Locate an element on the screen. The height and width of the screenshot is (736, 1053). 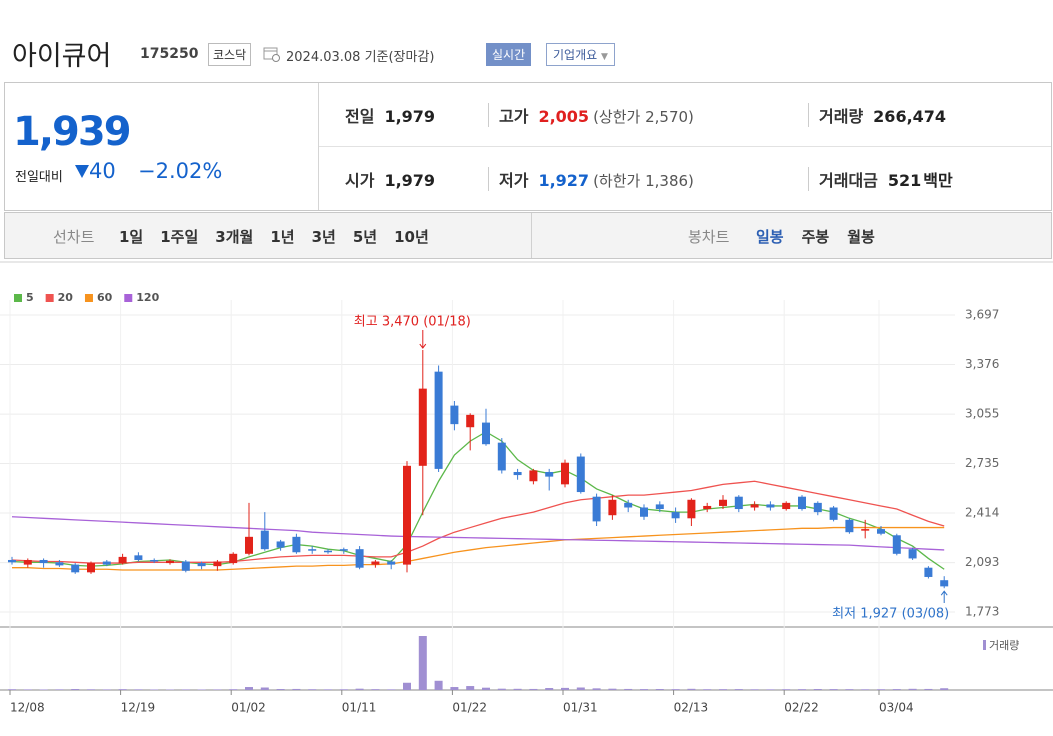
x-tick-label: 01/02 is located at coordinates (248, 708).